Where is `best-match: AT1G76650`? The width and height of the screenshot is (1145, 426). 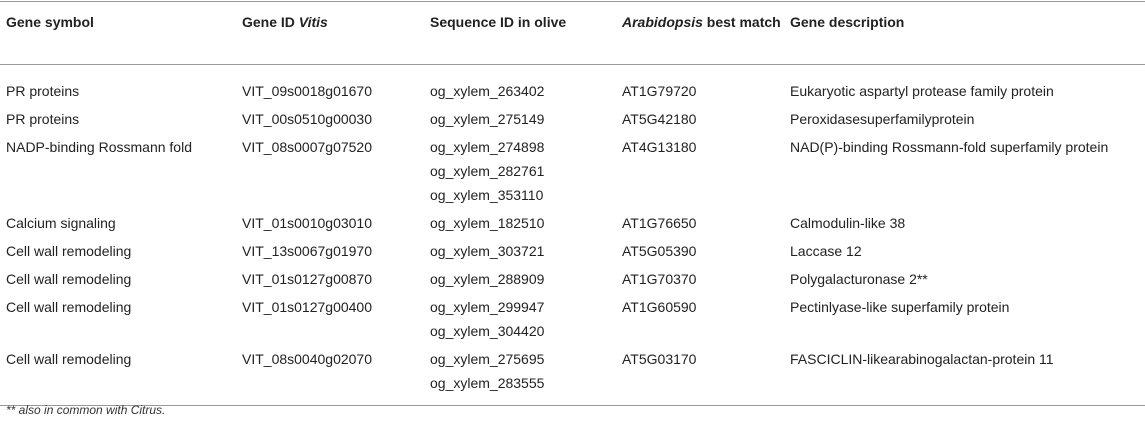
best-match: AT1G76650 is located at coordinates (659, 223).